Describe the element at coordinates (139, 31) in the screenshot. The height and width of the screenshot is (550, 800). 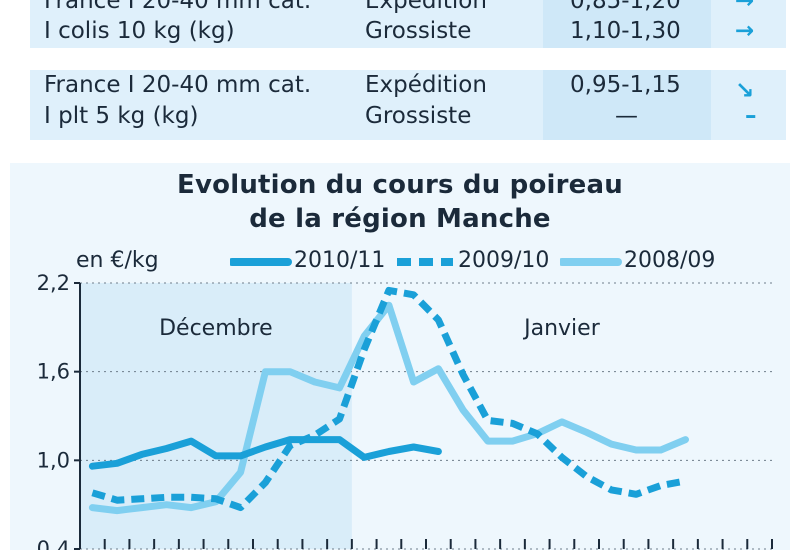
I see `product-line: I colis 10 kg (kg)` at that location.